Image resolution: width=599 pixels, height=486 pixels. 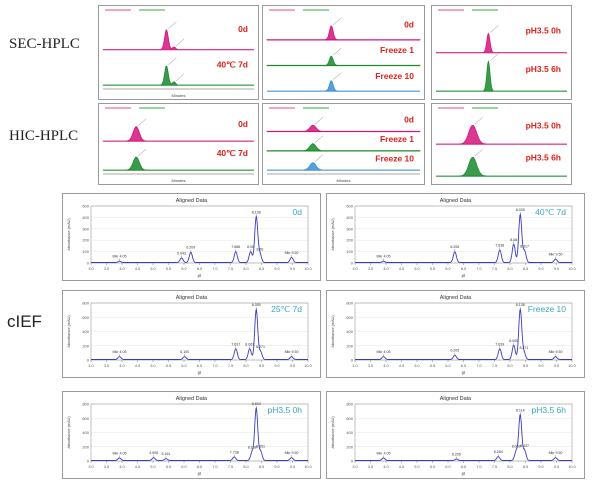 What do you see at coordinates (550, 212) in the screenshot?
I see `chart-condition-label: 40℃ 7d` at bounding box center [550, 212].